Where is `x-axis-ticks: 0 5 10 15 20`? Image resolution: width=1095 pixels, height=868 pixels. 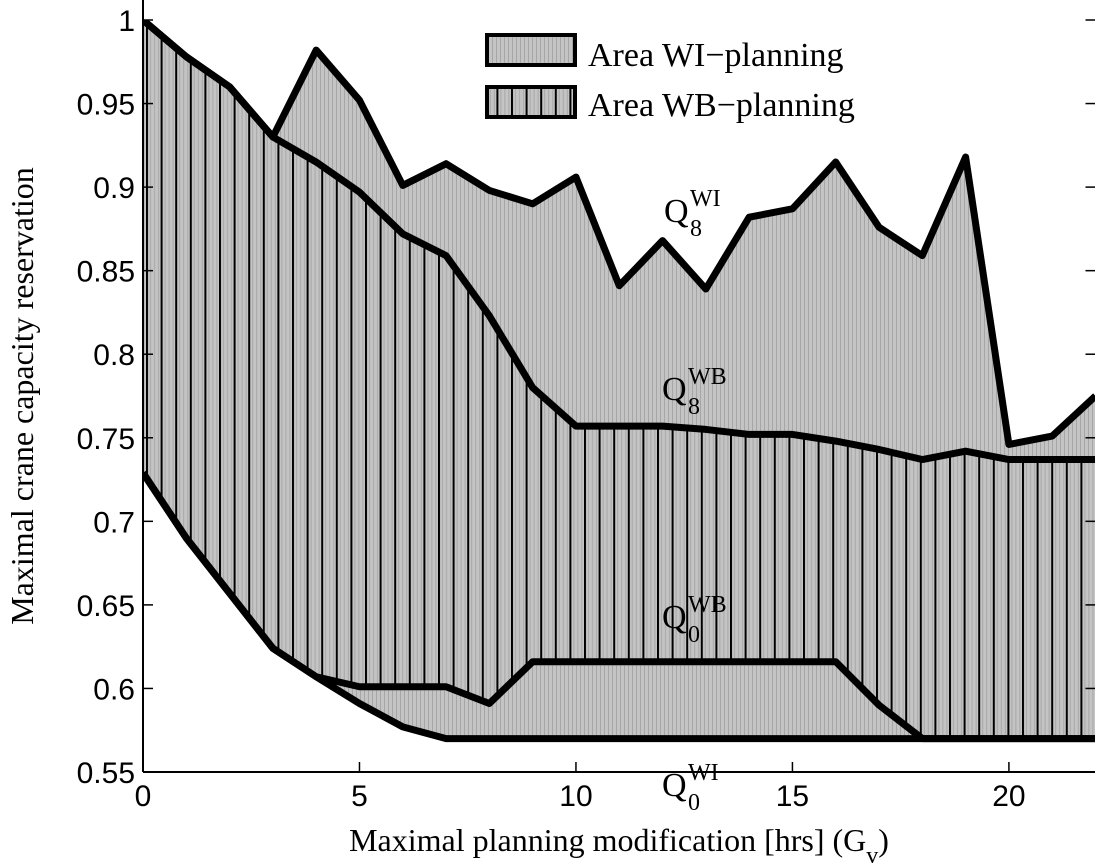 x-axis-ticks: 0 5 10 15 20 is located at coordinates (580, 787).